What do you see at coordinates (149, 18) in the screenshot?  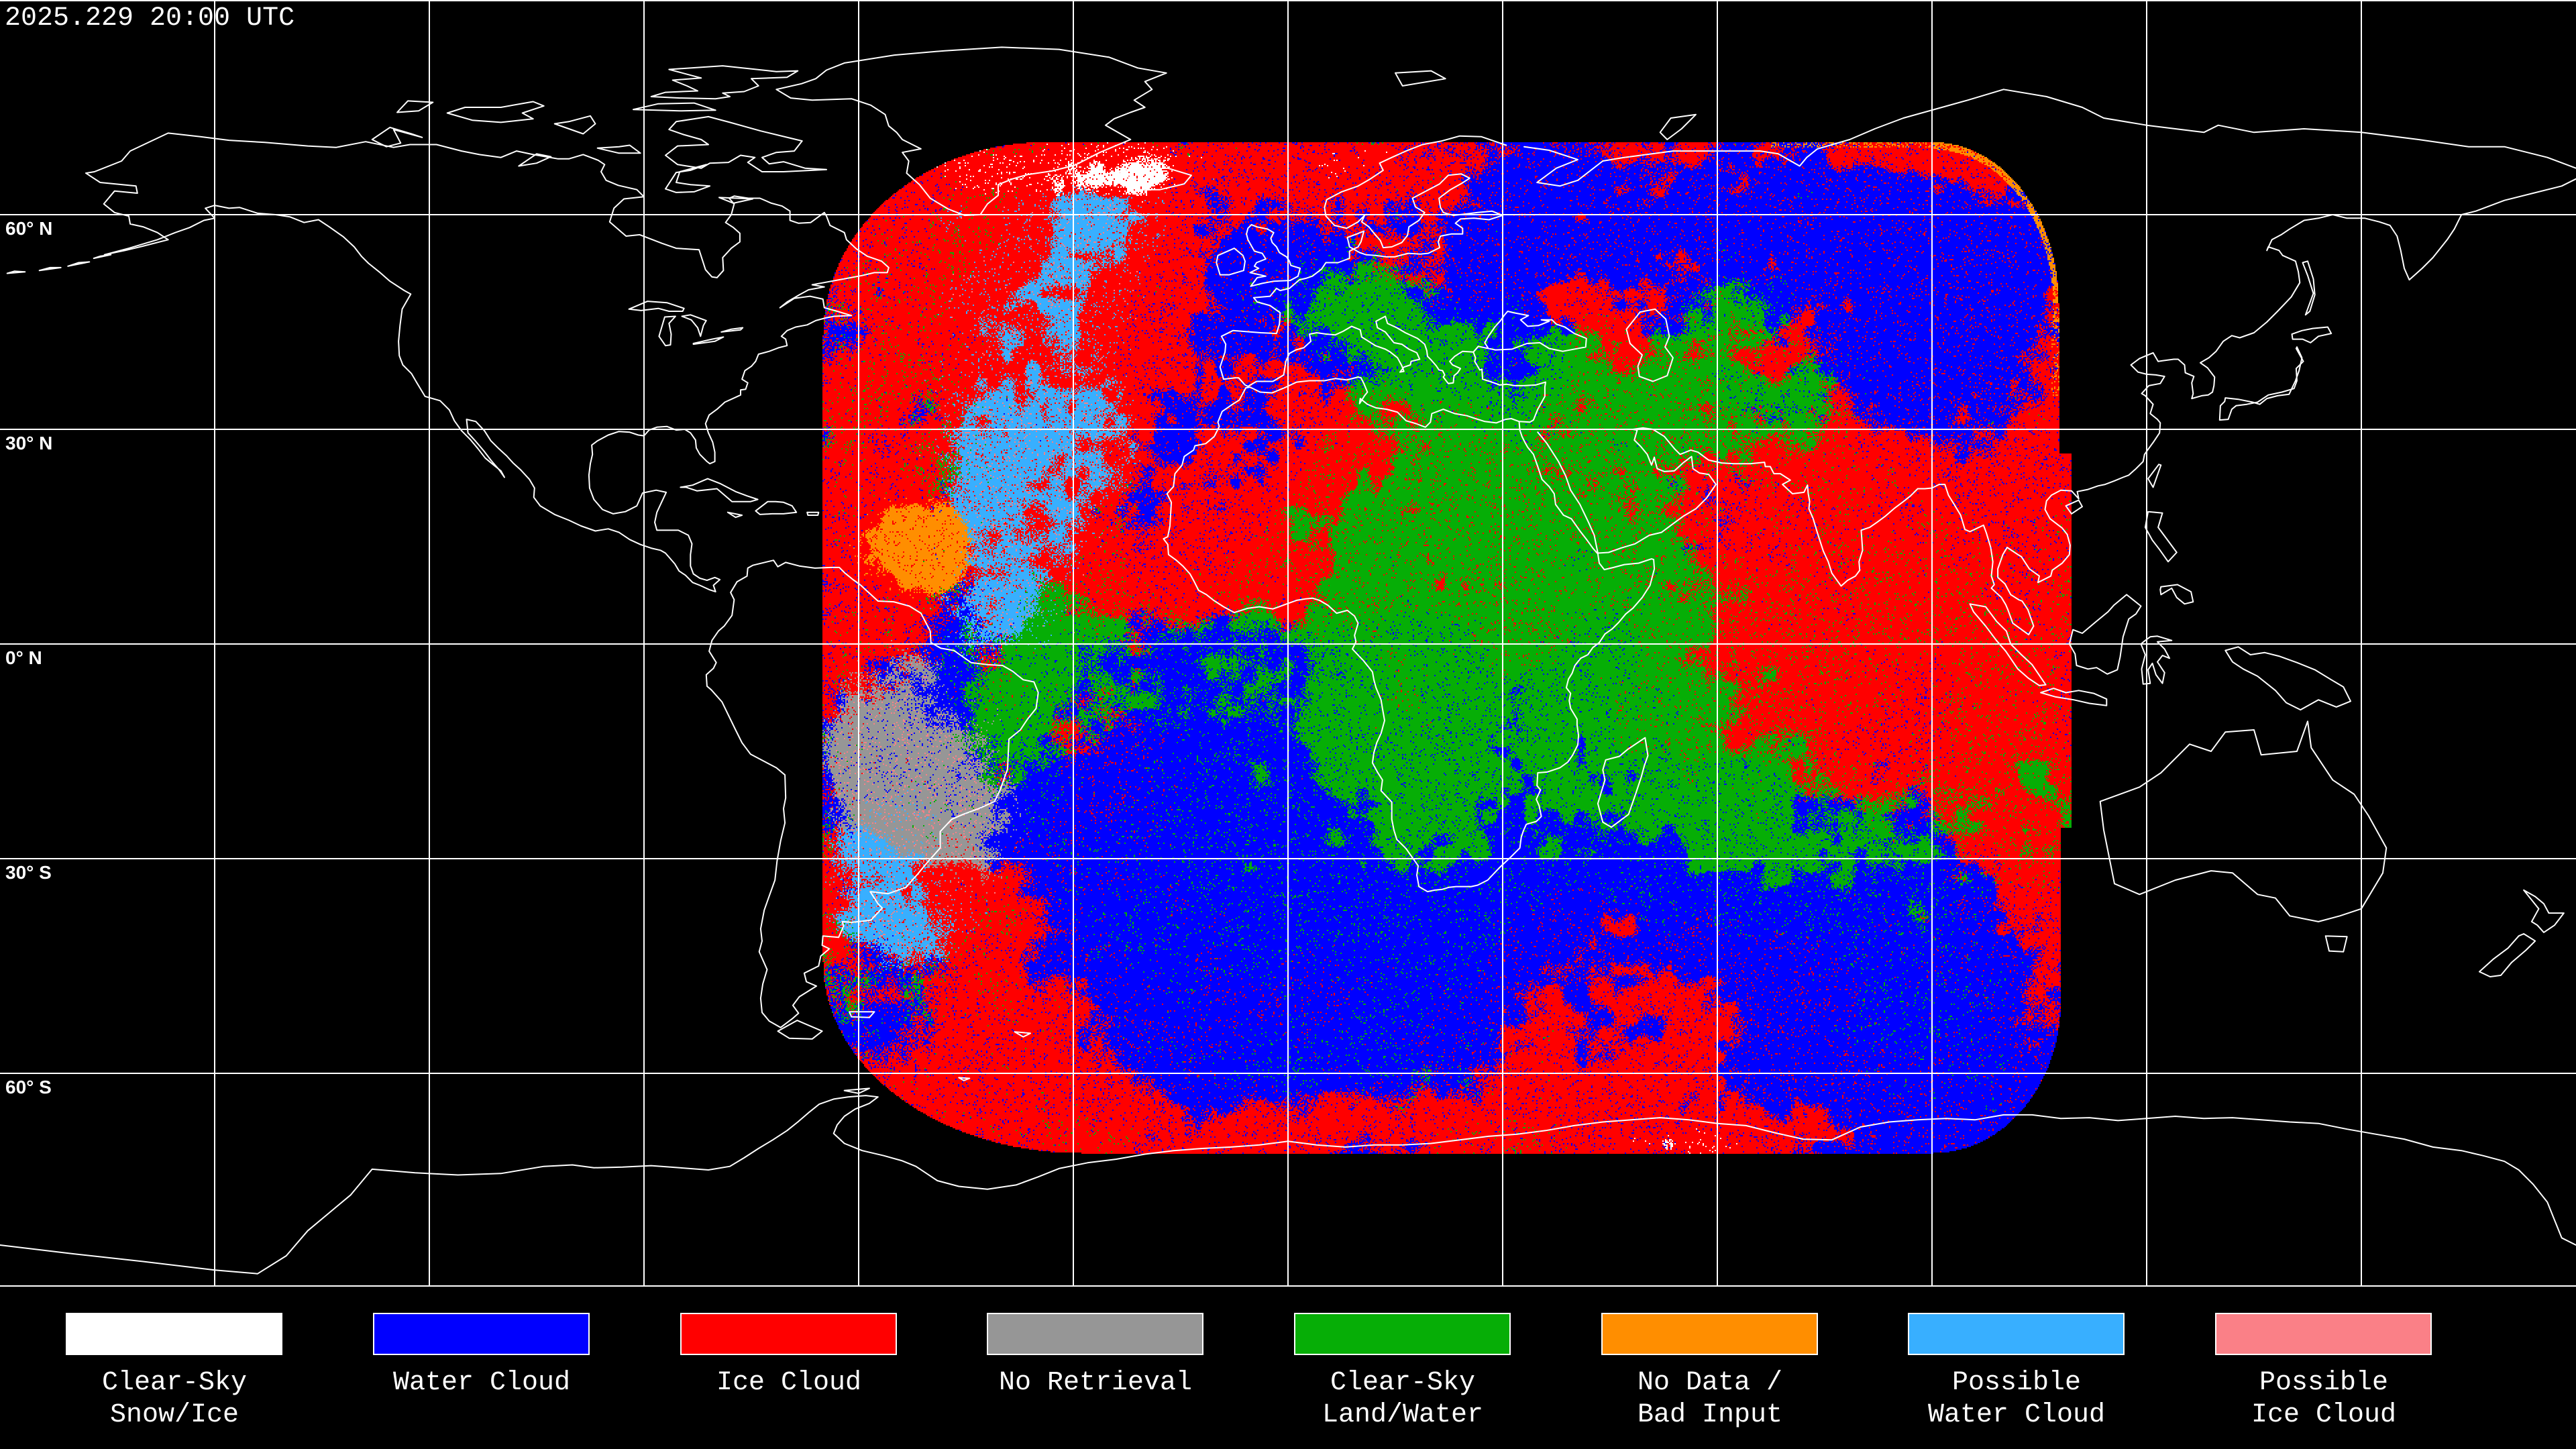 I see `svg-text: 2025.229 20:00 UTC` at bounding box center [149, 18].